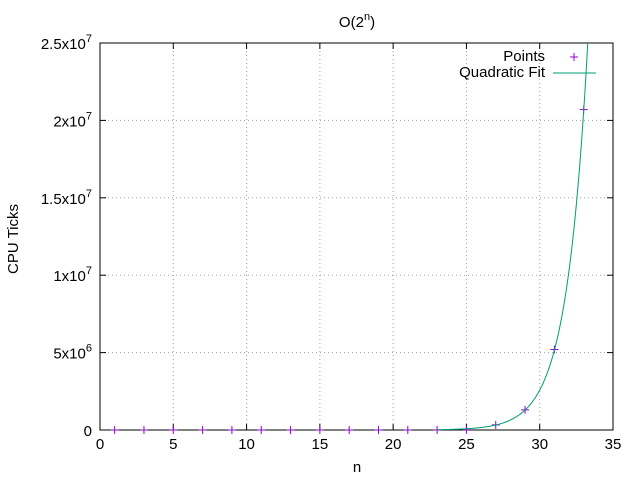 This screenshot has width=640, height=480. I want to click on title-suffix: ), so click(372, 22).